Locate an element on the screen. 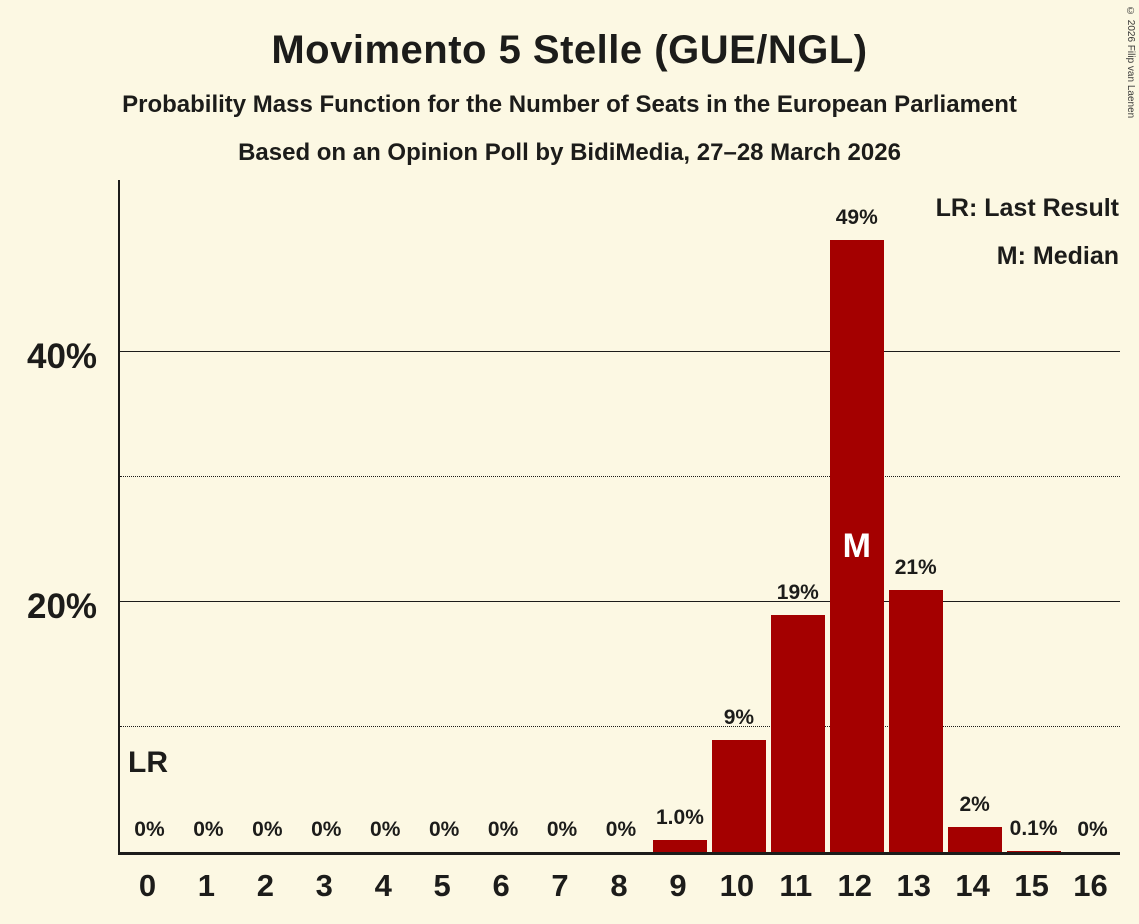 The height and width of the screenshot is (924, 1139). x-tick-label: 12 is located at coordinates (854, 885).